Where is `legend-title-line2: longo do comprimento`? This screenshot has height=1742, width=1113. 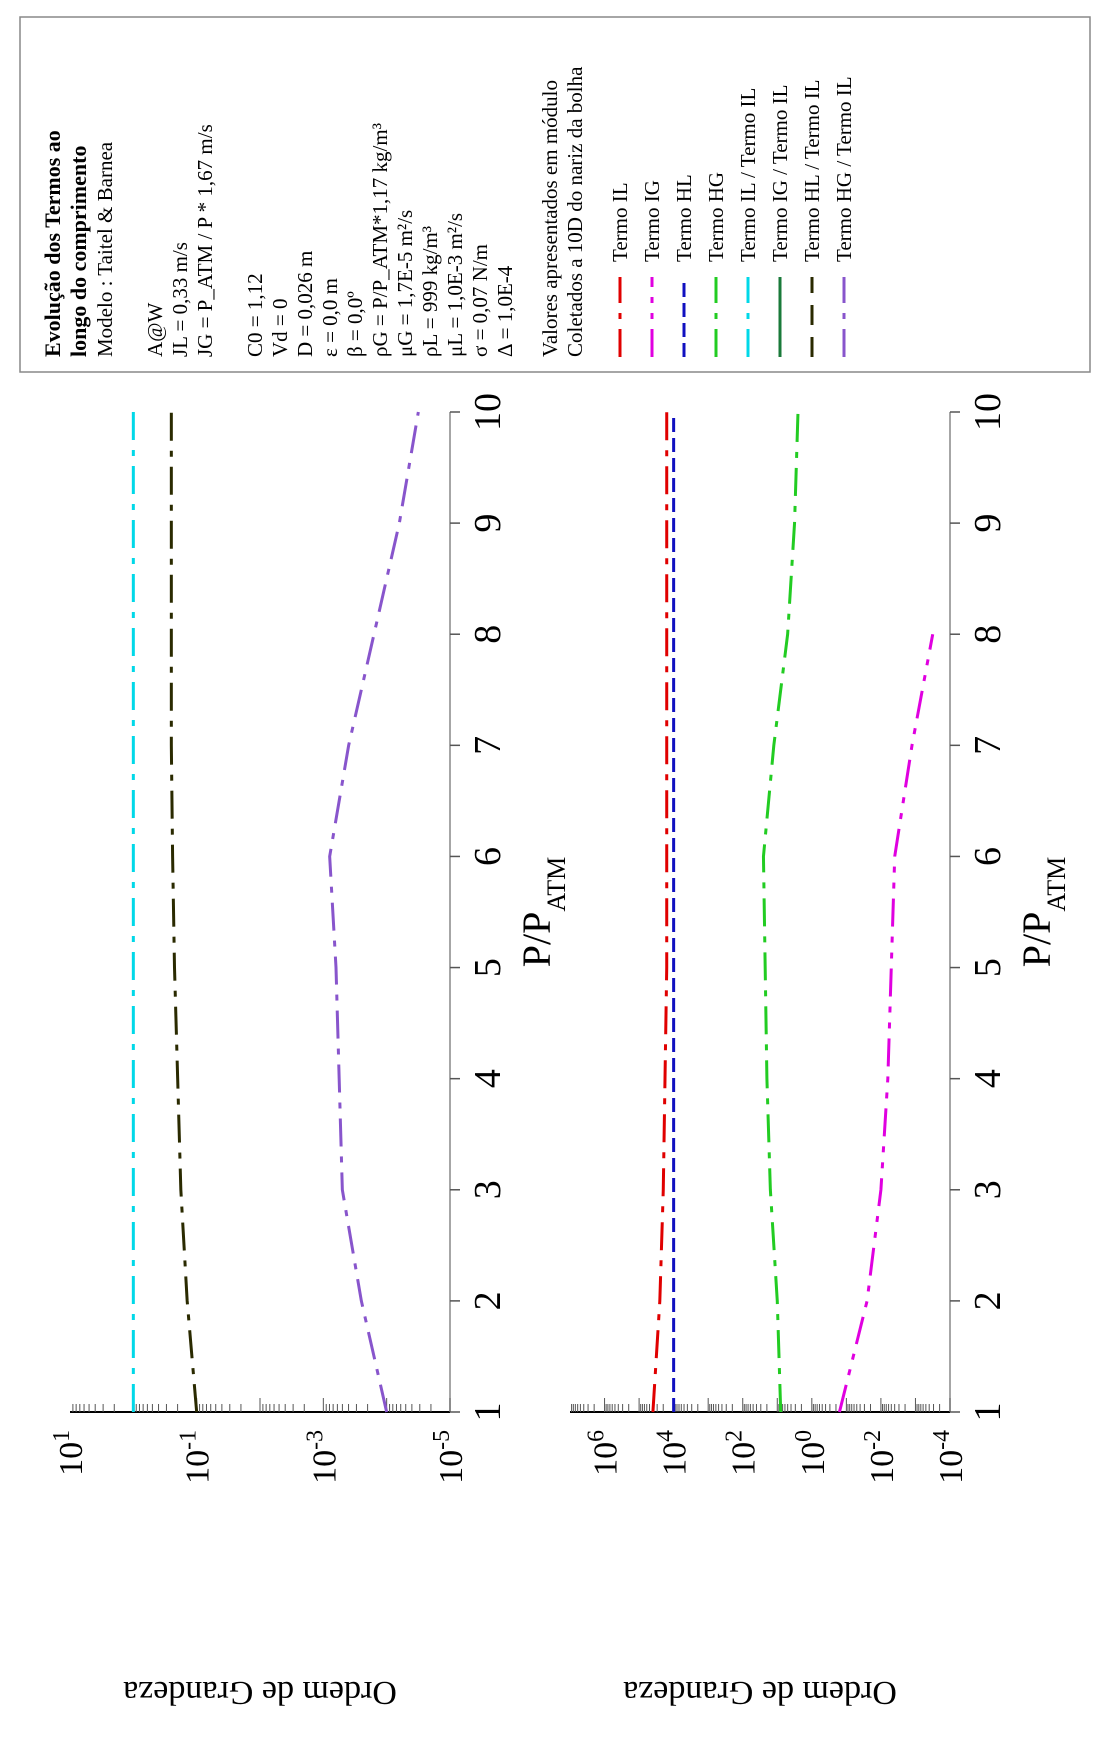
legend-title-line2: longo do comprimento is located at coordinates (78, 251).